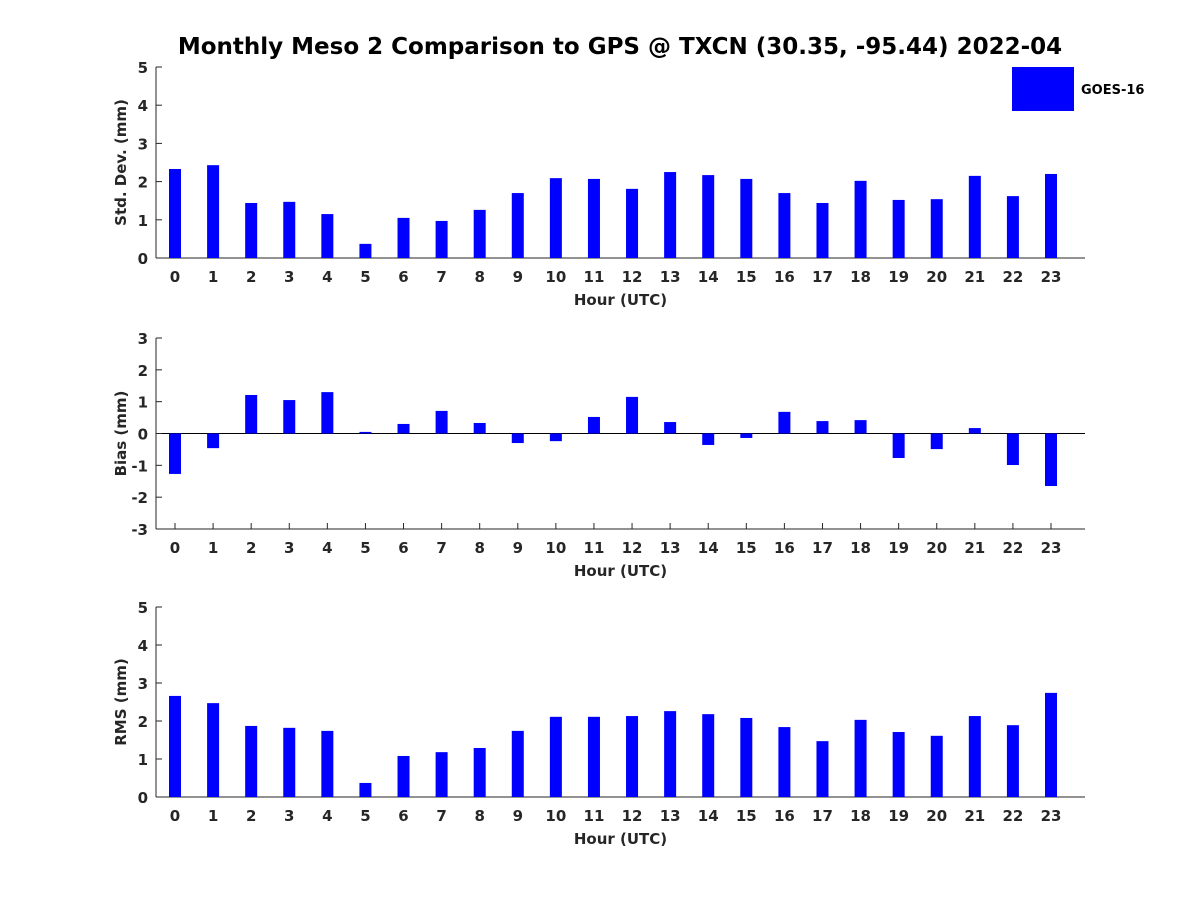 This screenshot has width=1200, height=904. I want to click on x-tick-label: 3, so click(289, 277).